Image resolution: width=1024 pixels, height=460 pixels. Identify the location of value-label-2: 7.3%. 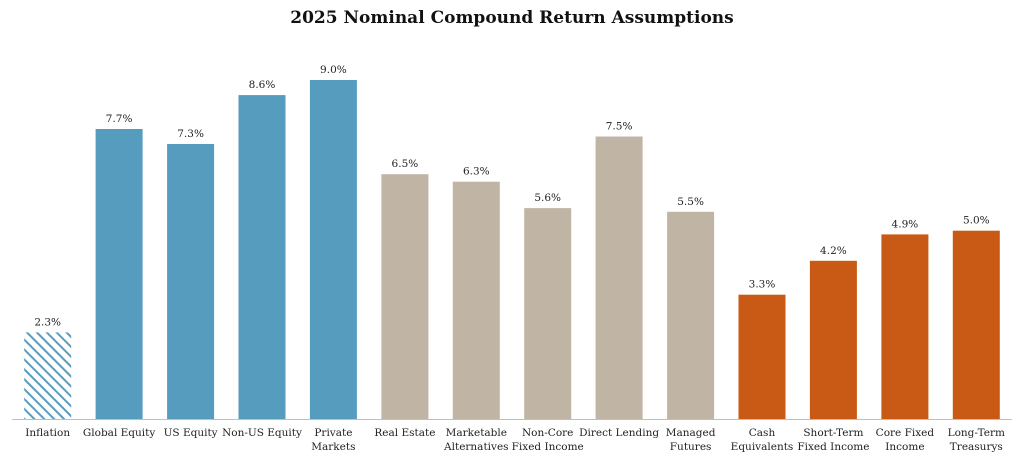
(190, 134).